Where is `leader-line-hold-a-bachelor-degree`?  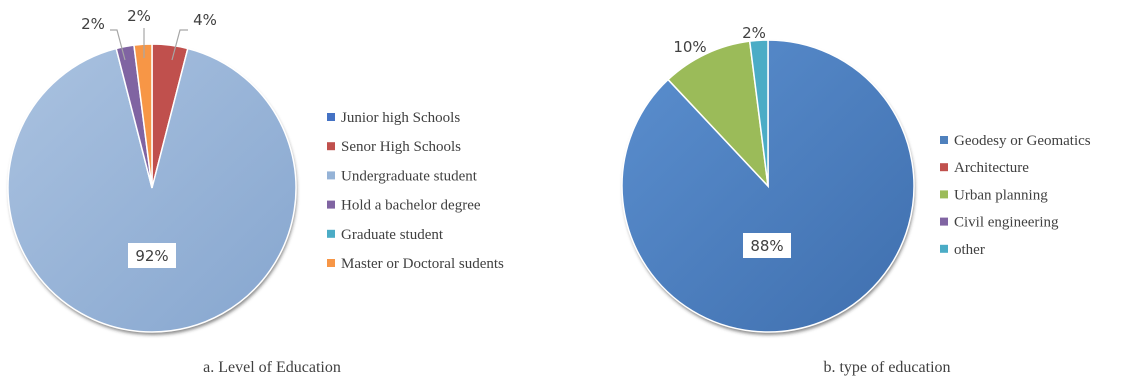 leader-line-hold-a-bachelor-degree is located at coordinates (118, 45).